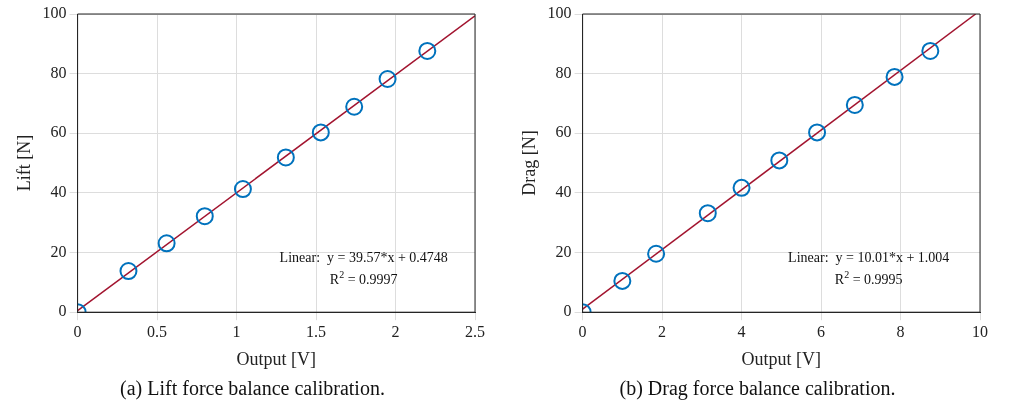 This screenshot has width=1011, height=419. I want to click on x-tick-label: 1, so click(236, 331).